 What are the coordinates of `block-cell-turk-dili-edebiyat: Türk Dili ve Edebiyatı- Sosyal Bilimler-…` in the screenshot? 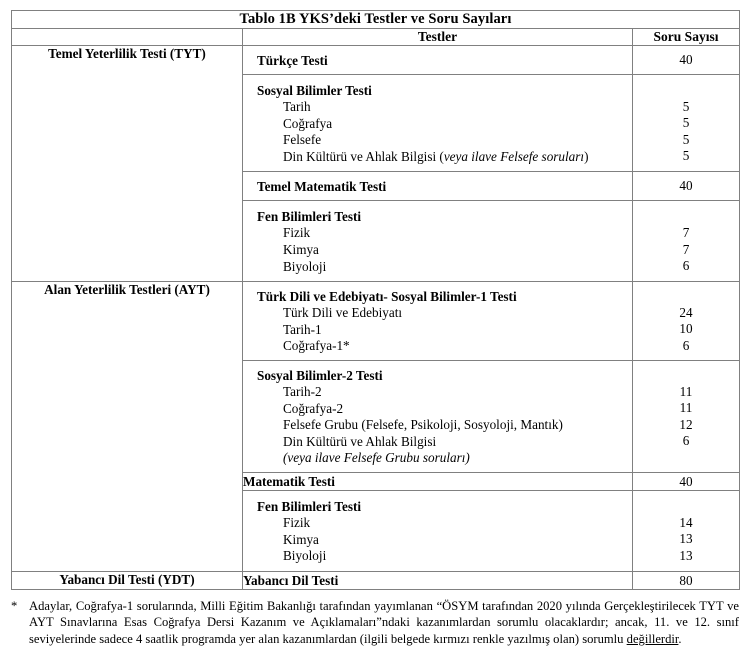 It's located at (437, 321).